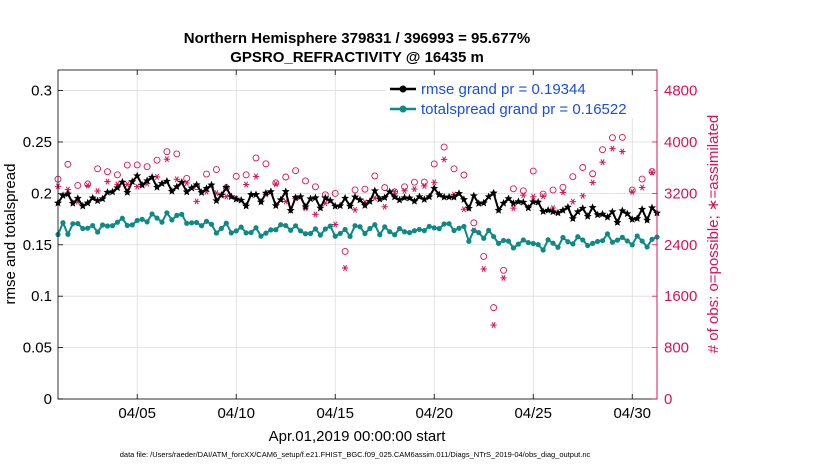 The height and width of the screenshot is (470, 830). I want to click on y-axis-right-label: # of obs: o=possible; ∗=assimilated, so click(713, 234).